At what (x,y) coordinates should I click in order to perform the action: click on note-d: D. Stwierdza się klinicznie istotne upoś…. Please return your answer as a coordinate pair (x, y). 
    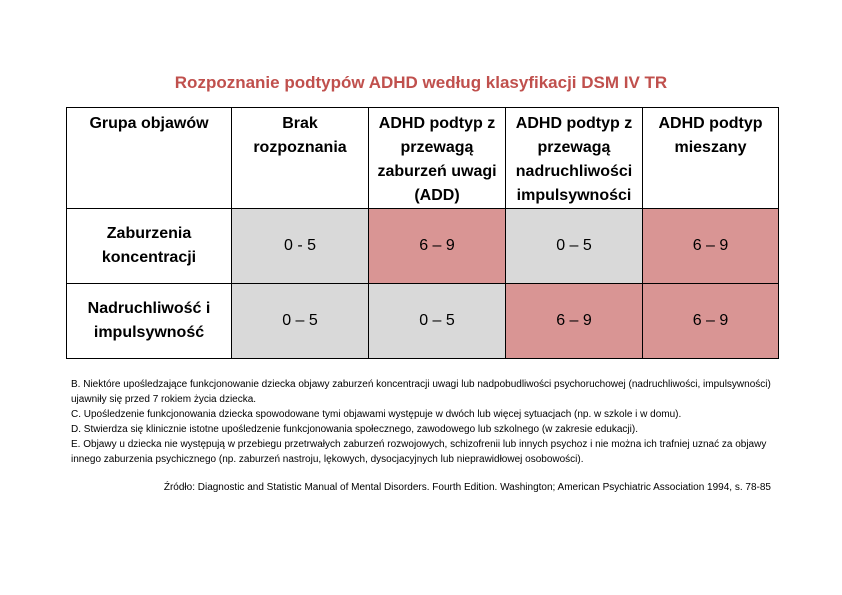
    Looking at the image, I should click on (354, 429).